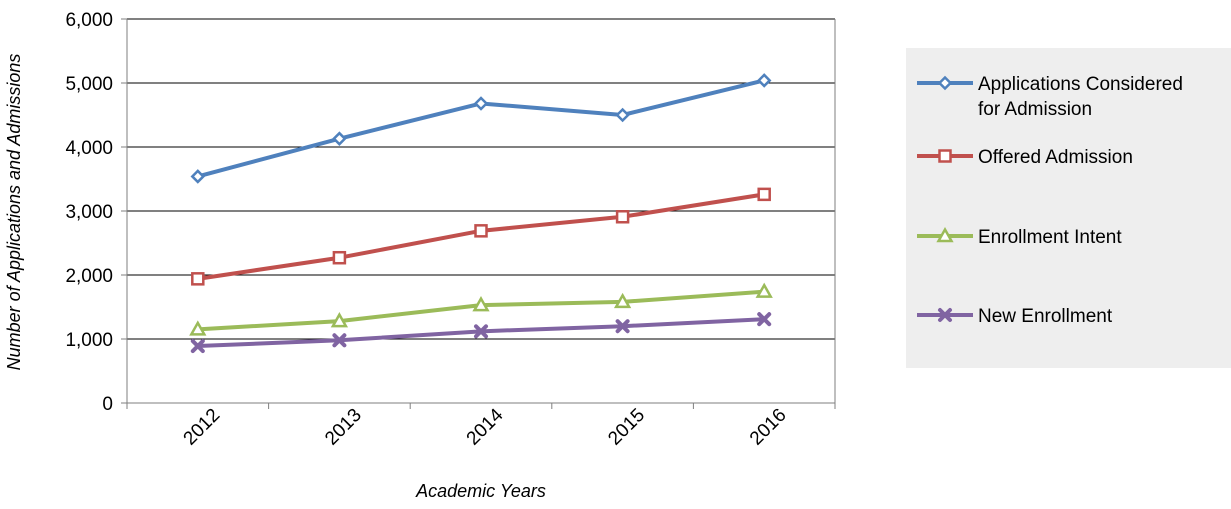 This screenshot has height=509, width=1231. I want to click on y-tick-label: 5,000, so click(89, 84).